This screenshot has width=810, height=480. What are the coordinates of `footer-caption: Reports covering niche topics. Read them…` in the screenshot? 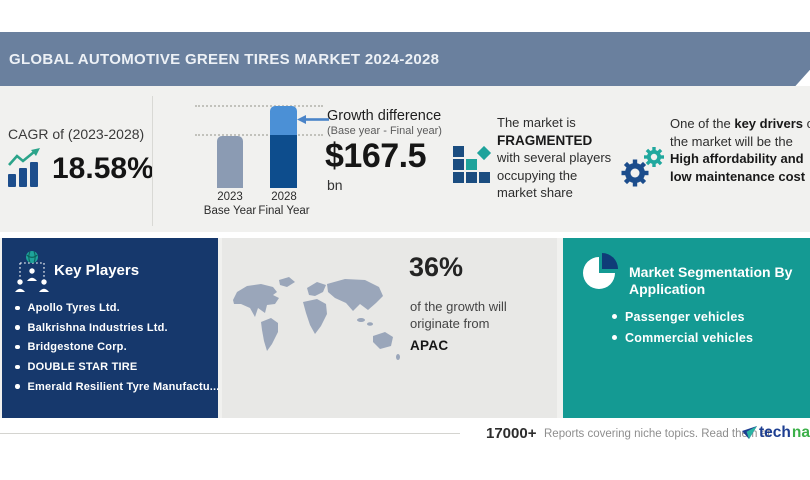 It's located at (657, 434).